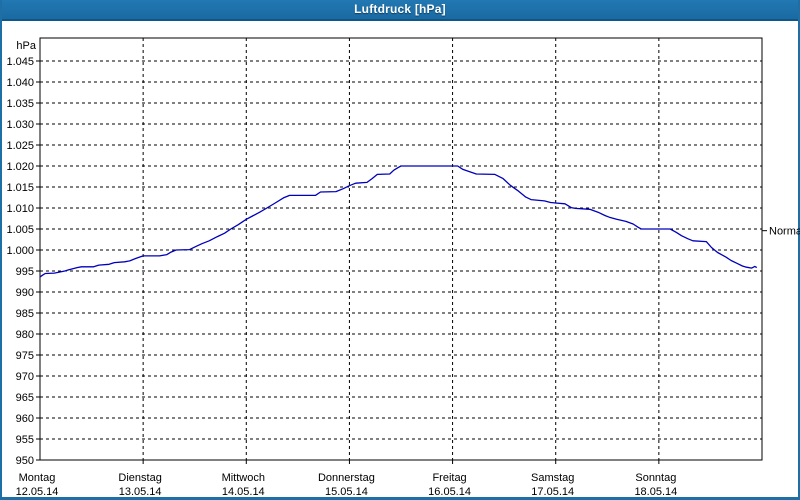 This screenshot has width=800, height=500. What do you see at coordinates (26, 46) in the screenshot?
I see `unit-label: hPa` at bounding box center [26, 46].